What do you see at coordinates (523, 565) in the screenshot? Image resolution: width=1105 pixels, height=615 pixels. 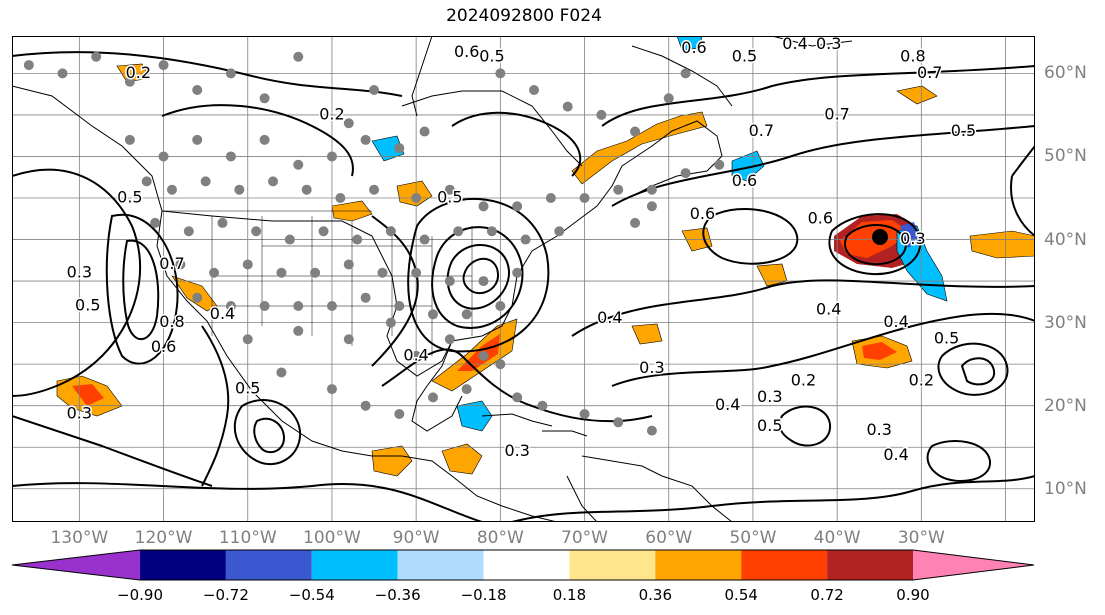 I see `colorbar-outline` at bounding box center [523, 565].